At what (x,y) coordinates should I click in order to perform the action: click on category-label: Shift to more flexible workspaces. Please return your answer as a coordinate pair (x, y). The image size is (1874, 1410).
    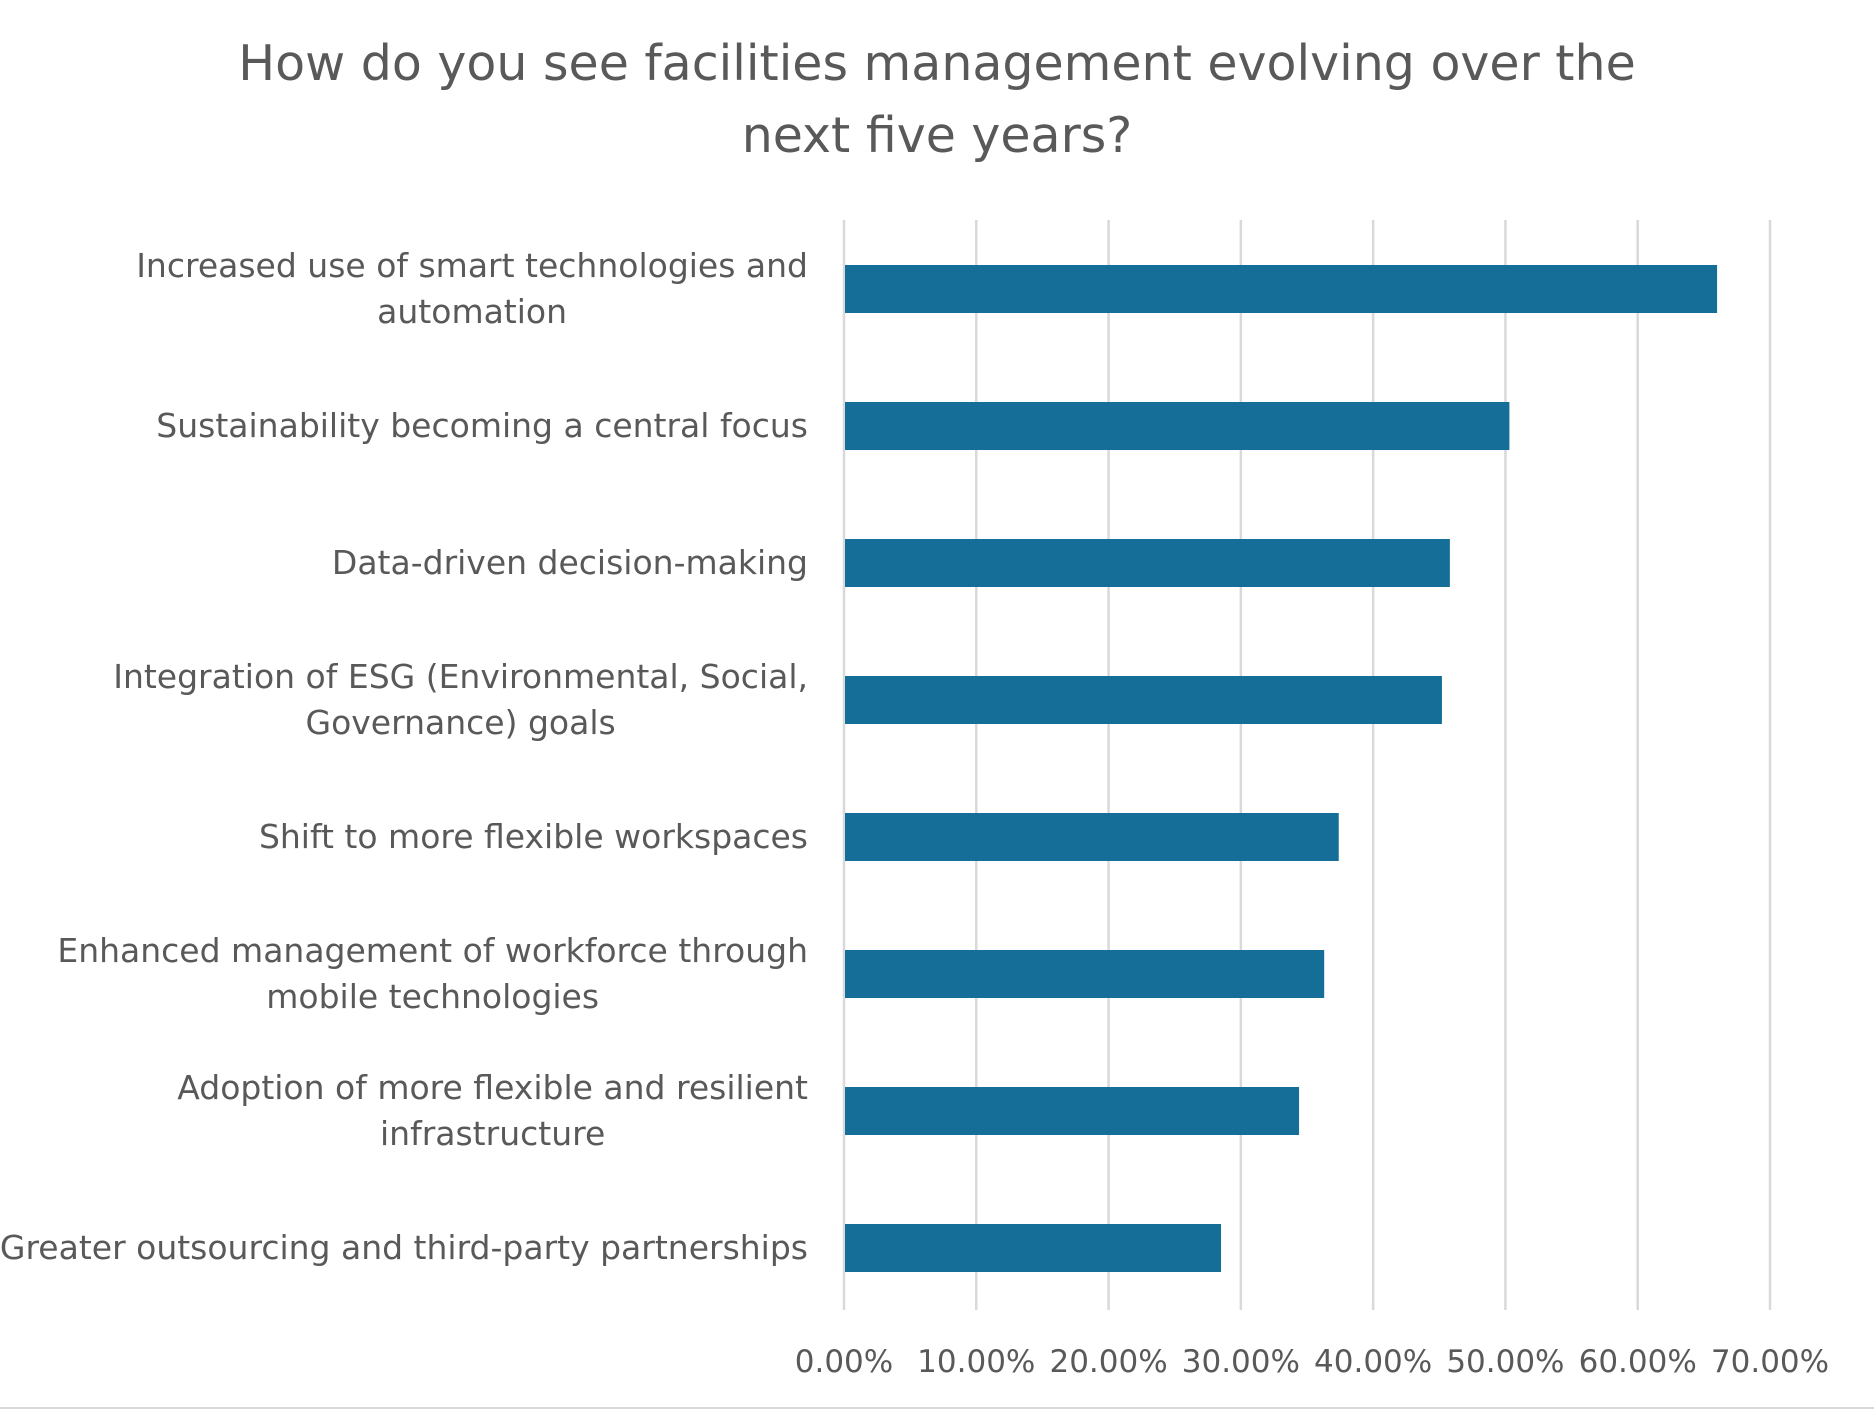
    Looking at the image, I should click on (533, 836).